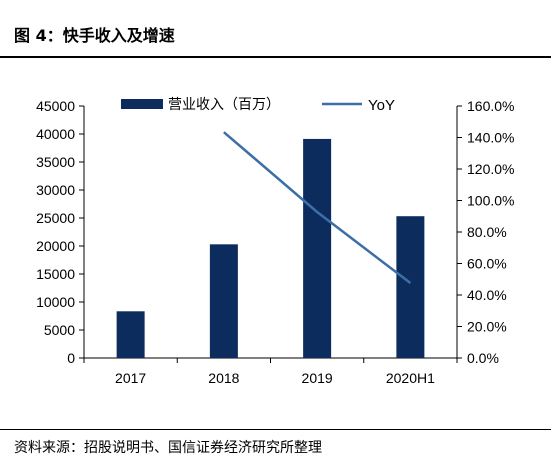 This screenshot has width=551, height=463. What do you see at coordinates (130, 378) in the screenshot?
I see `x-tick-label: 2017` at bounding box center [130, 378].